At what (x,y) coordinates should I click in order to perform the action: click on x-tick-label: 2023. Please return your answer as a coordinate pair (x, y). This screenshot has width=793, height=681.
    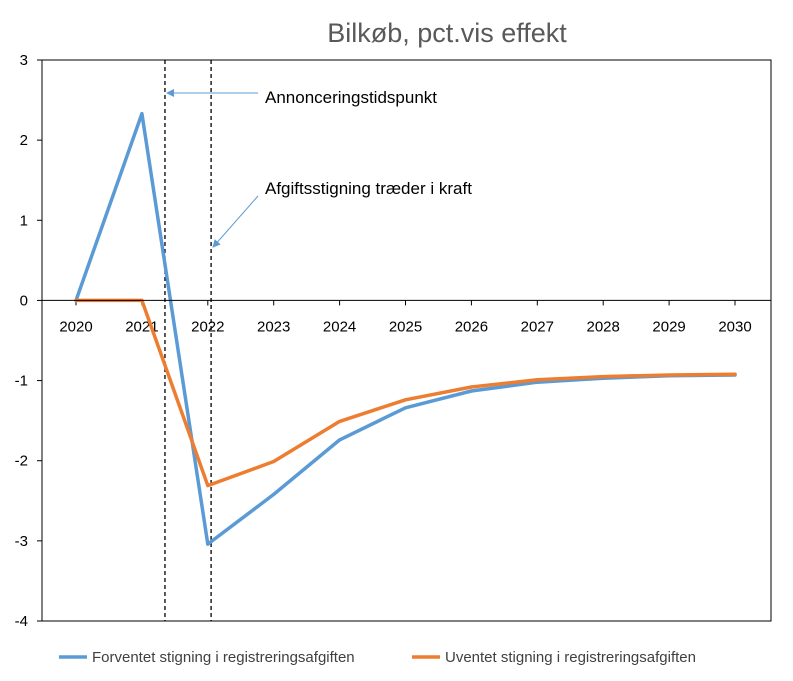
    Looking at the image, I should click on (273, 326).